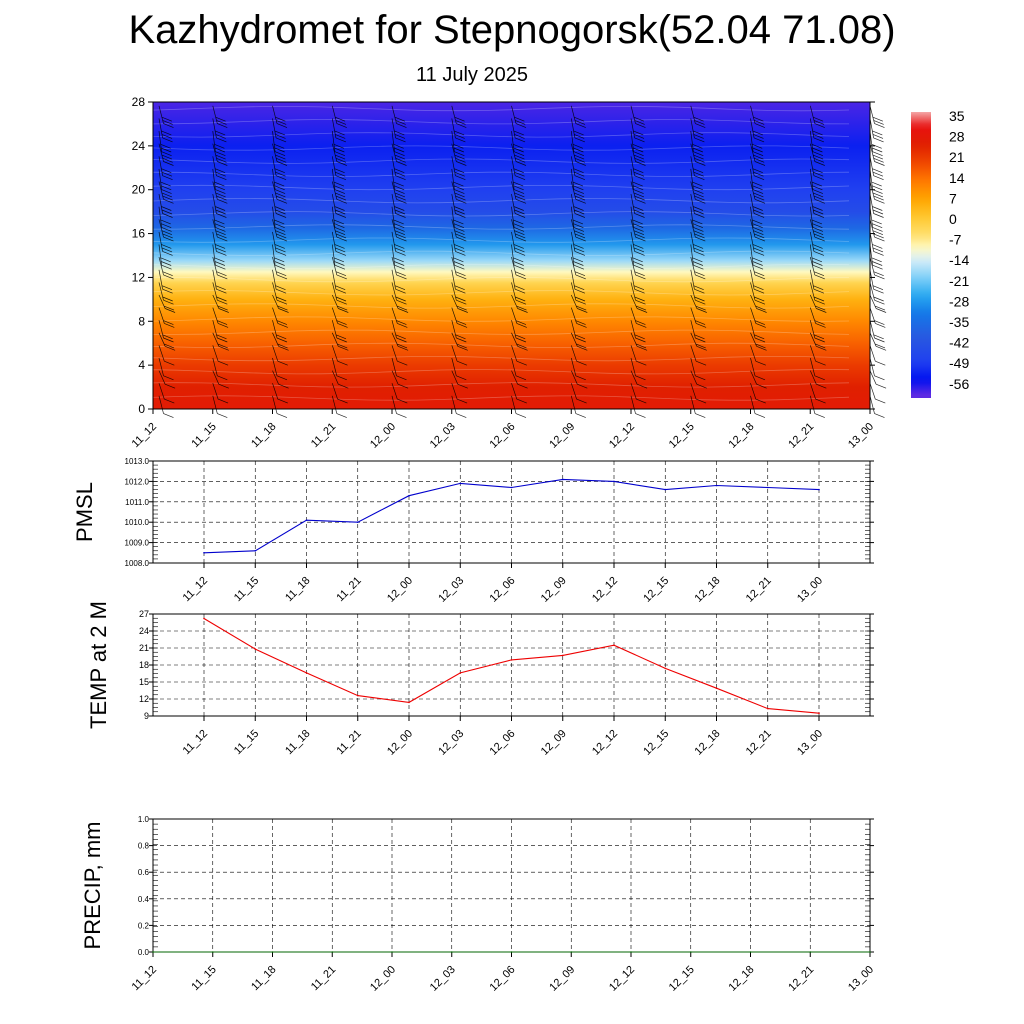  I want to click on colorbar-label: 7, so click(953, 198).